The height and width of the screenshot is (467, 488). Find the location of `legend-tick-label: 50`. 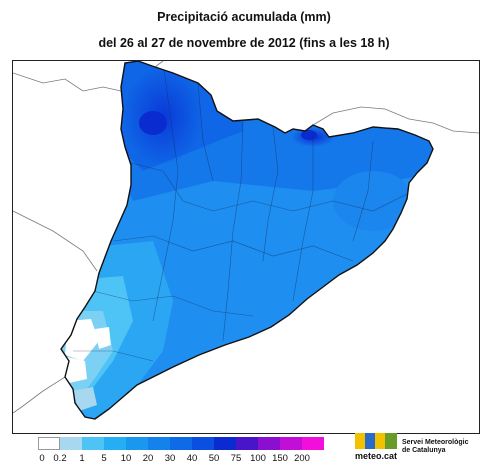

legend-tick-label: 50 is located at coordinates (214, 458).